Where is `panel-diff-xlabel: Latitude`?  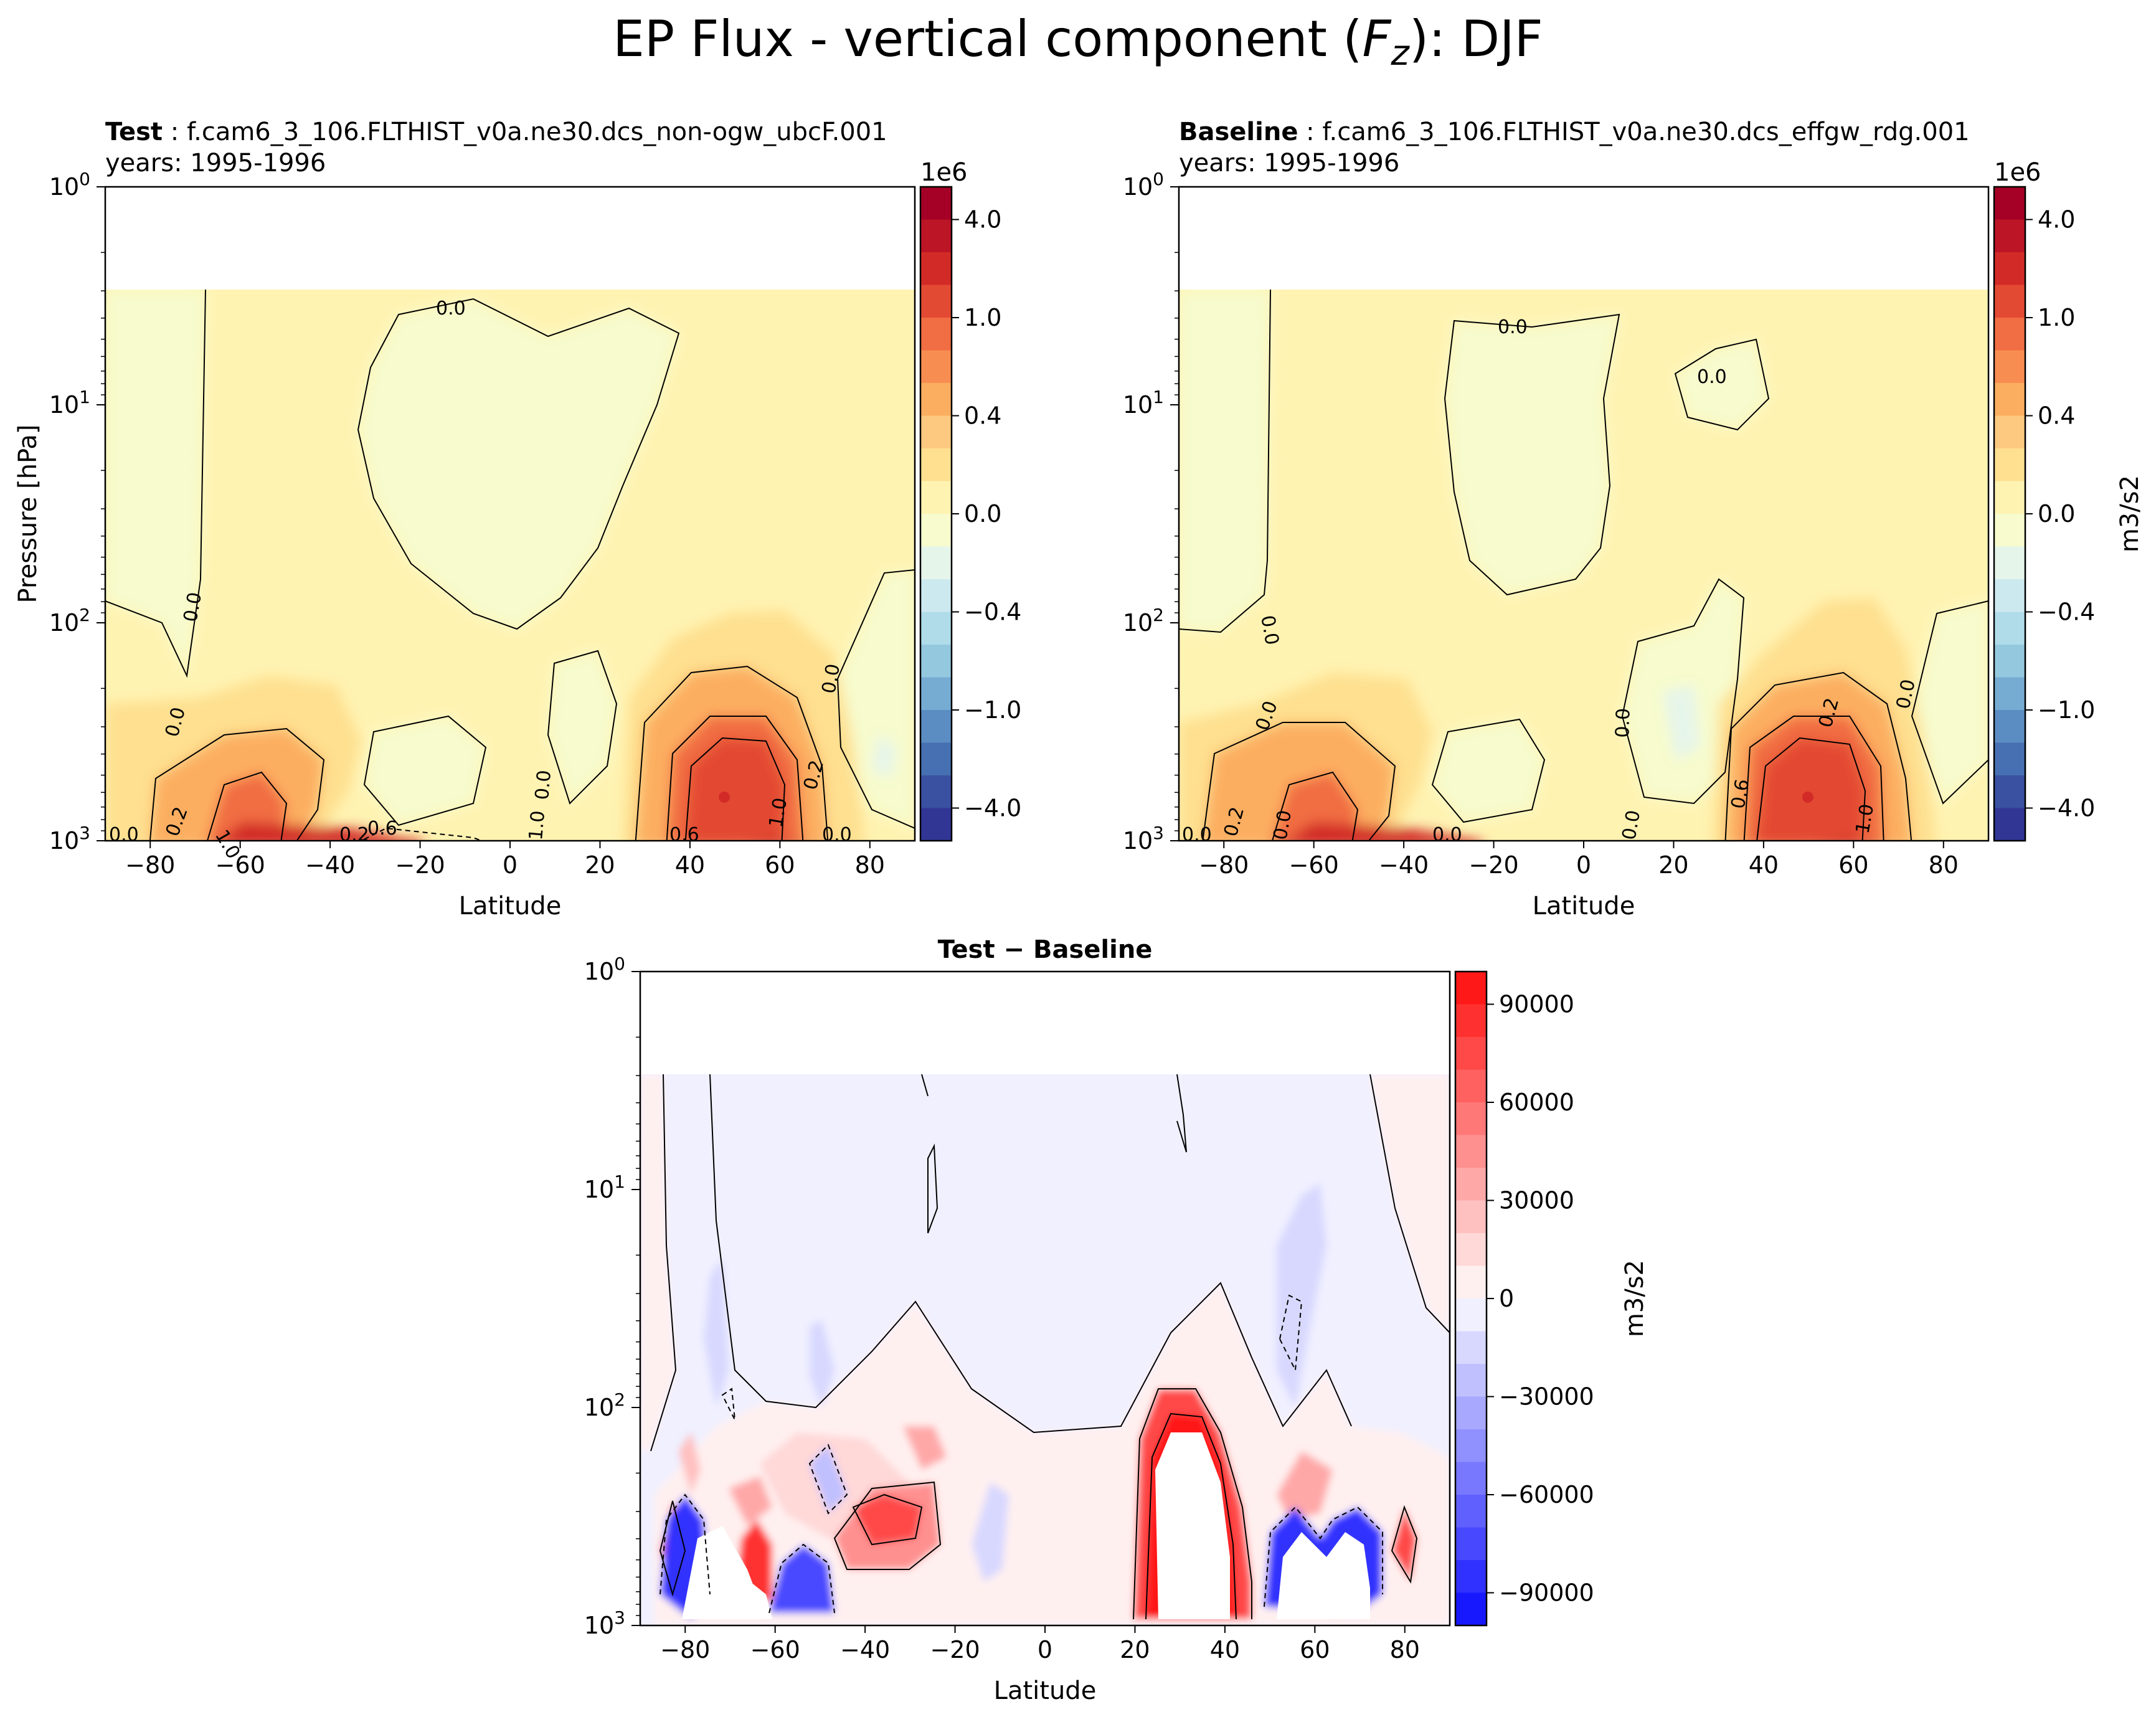
panel-diff-xlabel: Latitude is located at coordinates (1045, 1691).